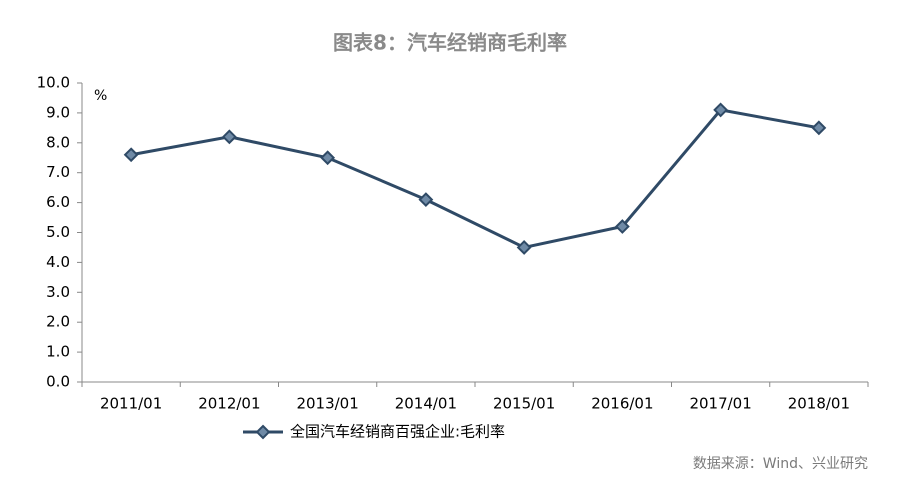  Describe the element at coordinates (622, 404) in the screenshot. I see `x-tick-label: 2016/01` at that location.